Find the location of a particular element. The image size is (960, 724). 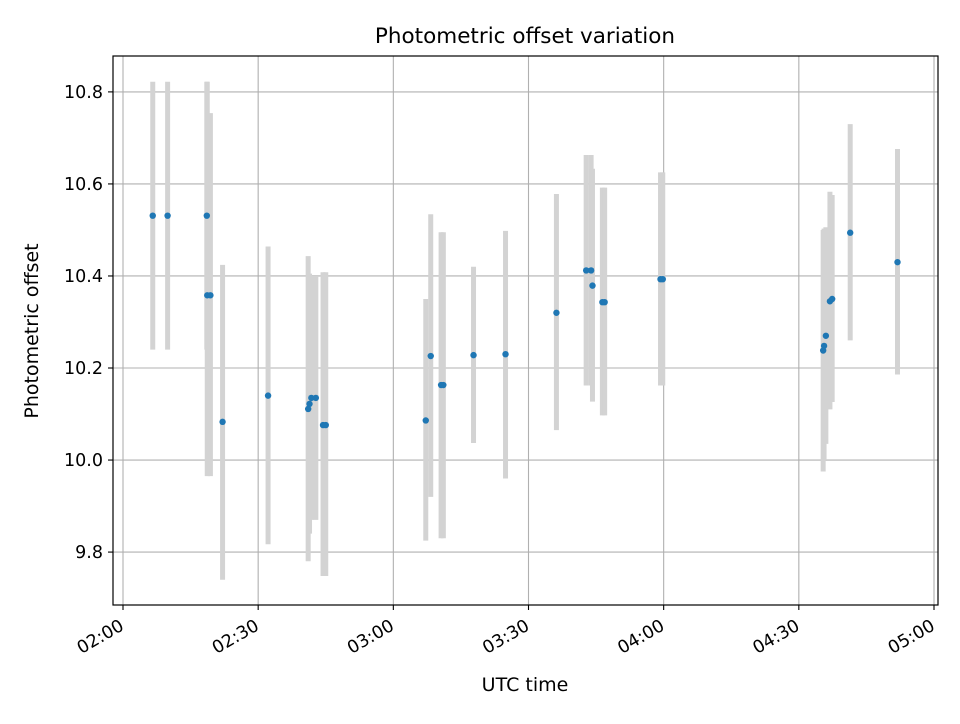

y-tick-label: 10.6 is located at coordinates (83, 185).